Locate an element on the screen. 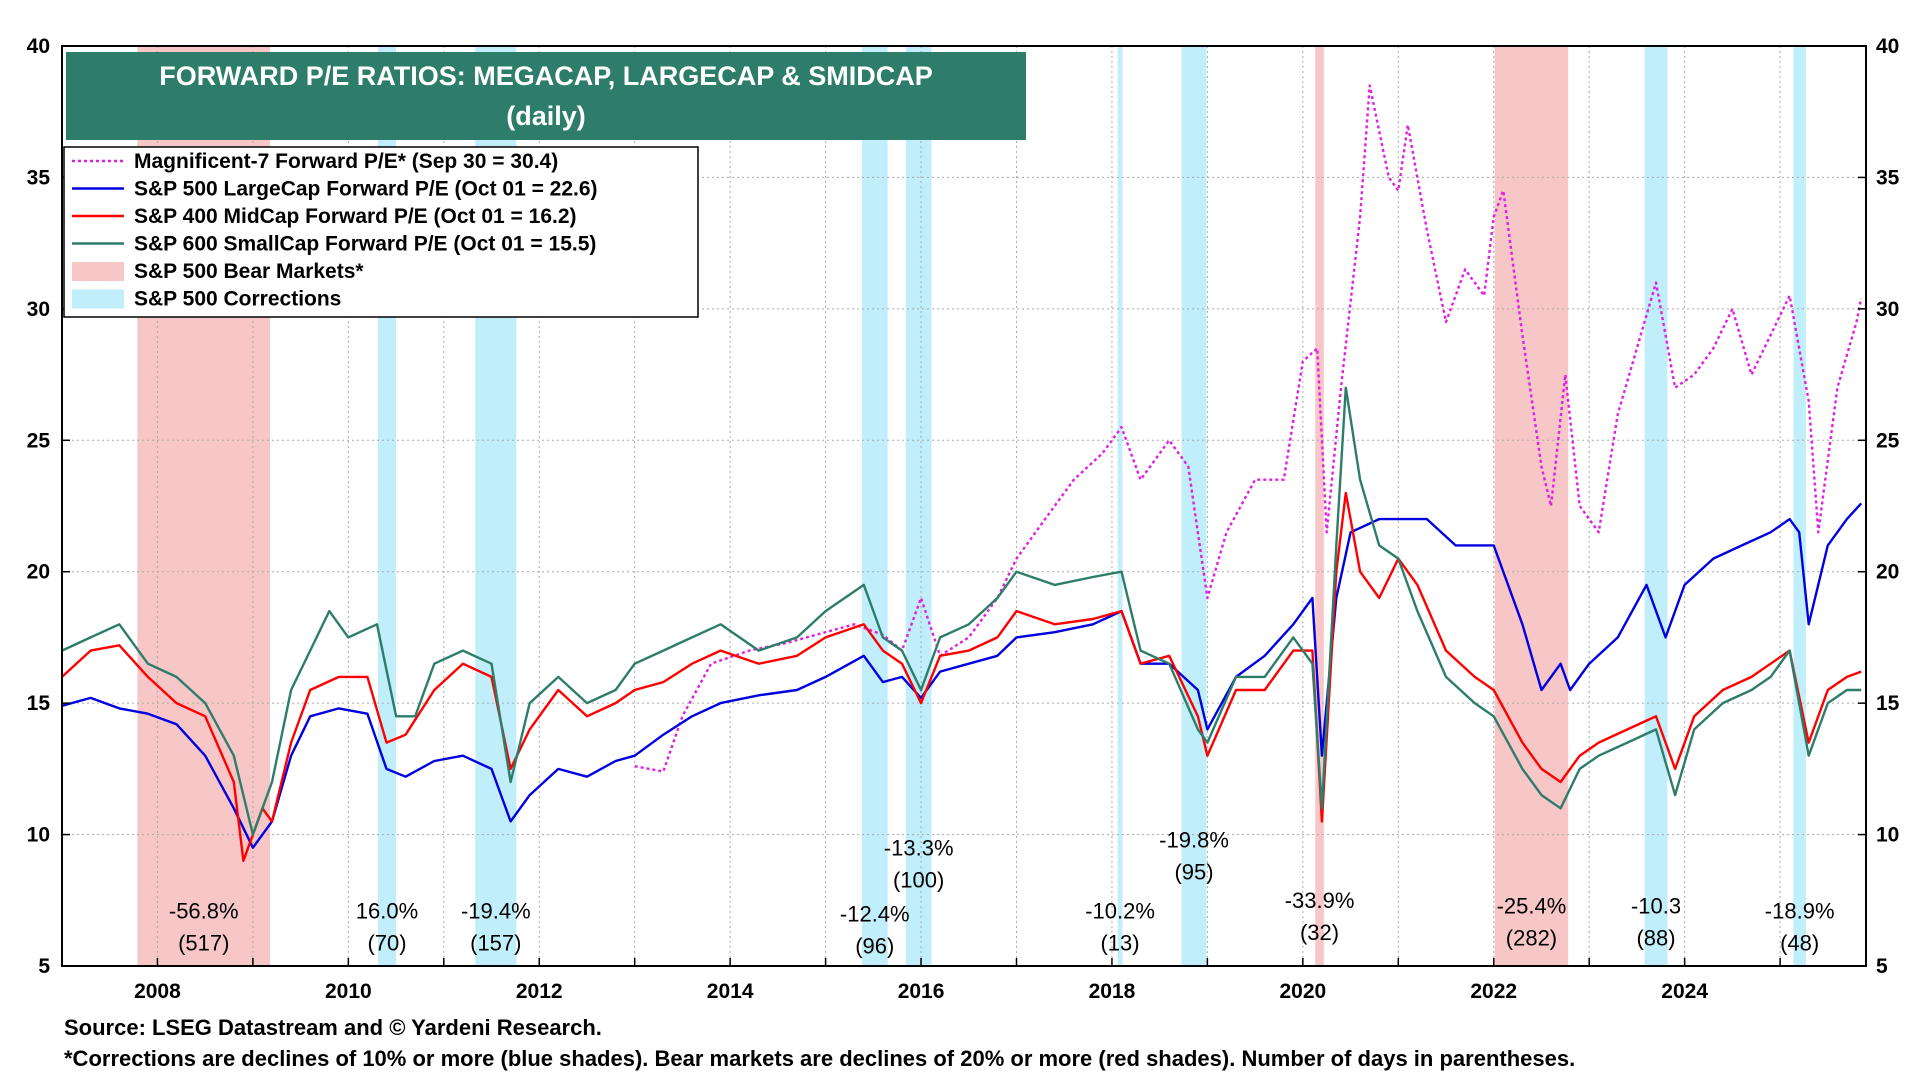 Image resolution: width=1920 pixels, height=1080 pixels. region-label-9: -10.3 is located at coordinates (1656, 905).